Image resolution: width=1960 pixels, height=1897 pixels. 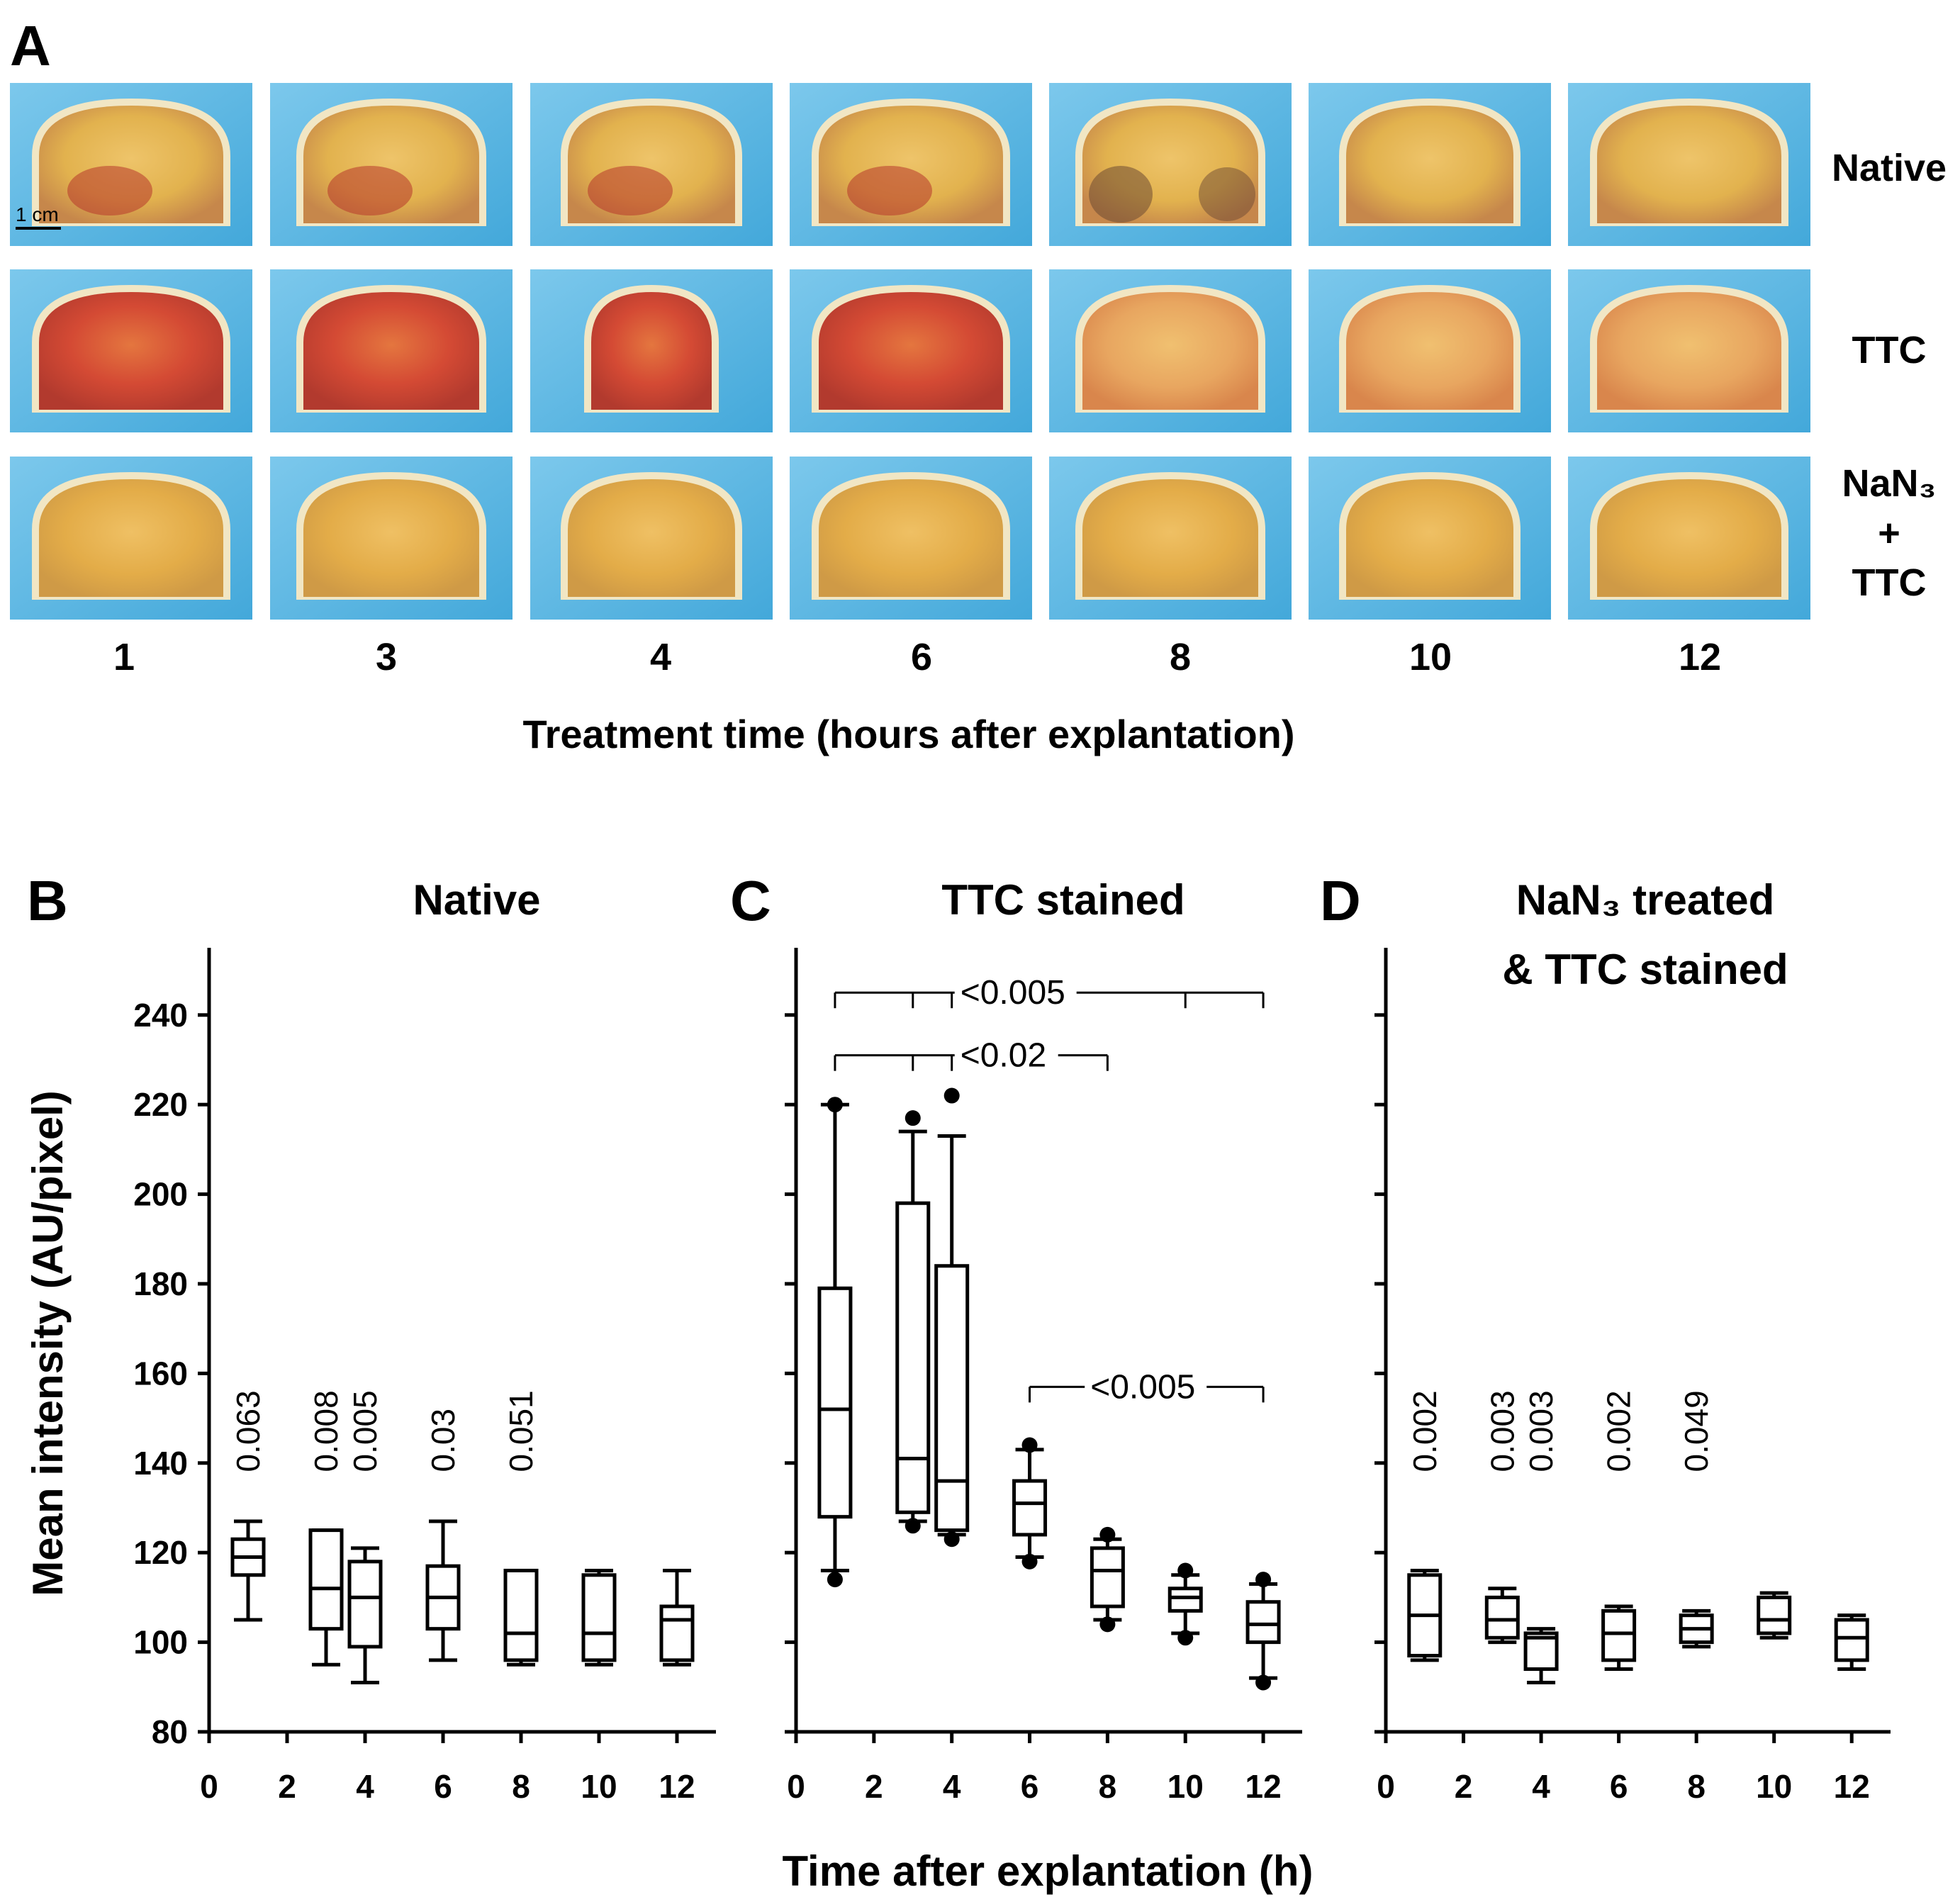 I want to click on scale-bar: 1 cm, so click(x=39, y=216).